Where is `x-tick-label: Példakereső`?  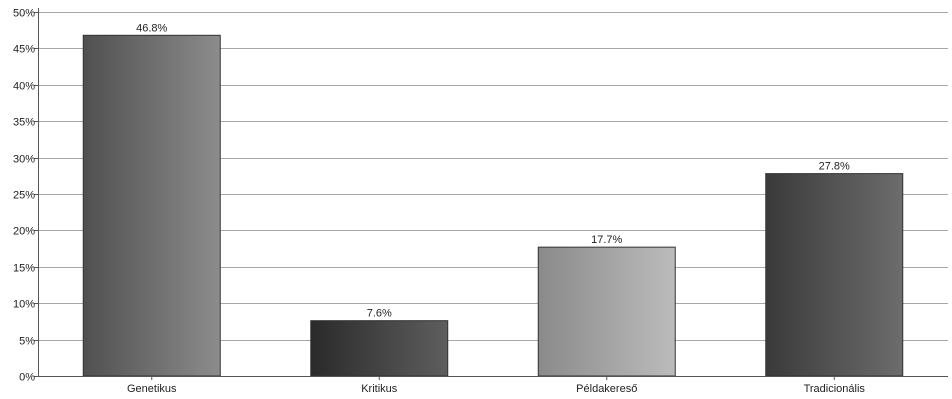 x-tick-label: Példakereső is located at coordinates (606, 389).